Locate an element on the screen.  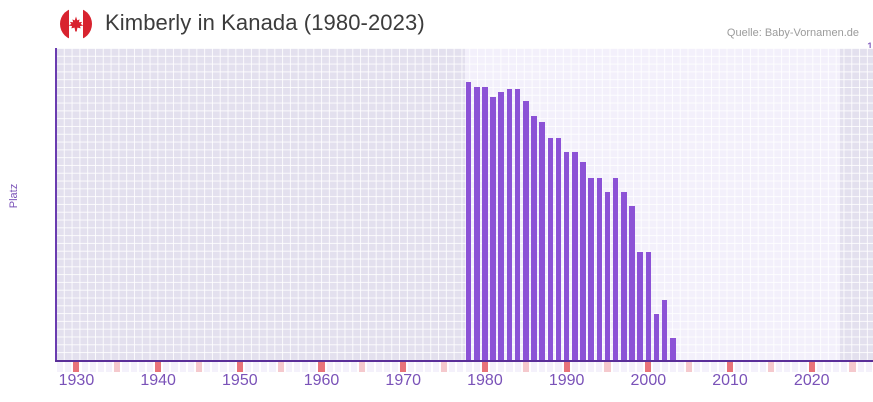
x-tick-marker-1988 is located at coordinates (550, 367).